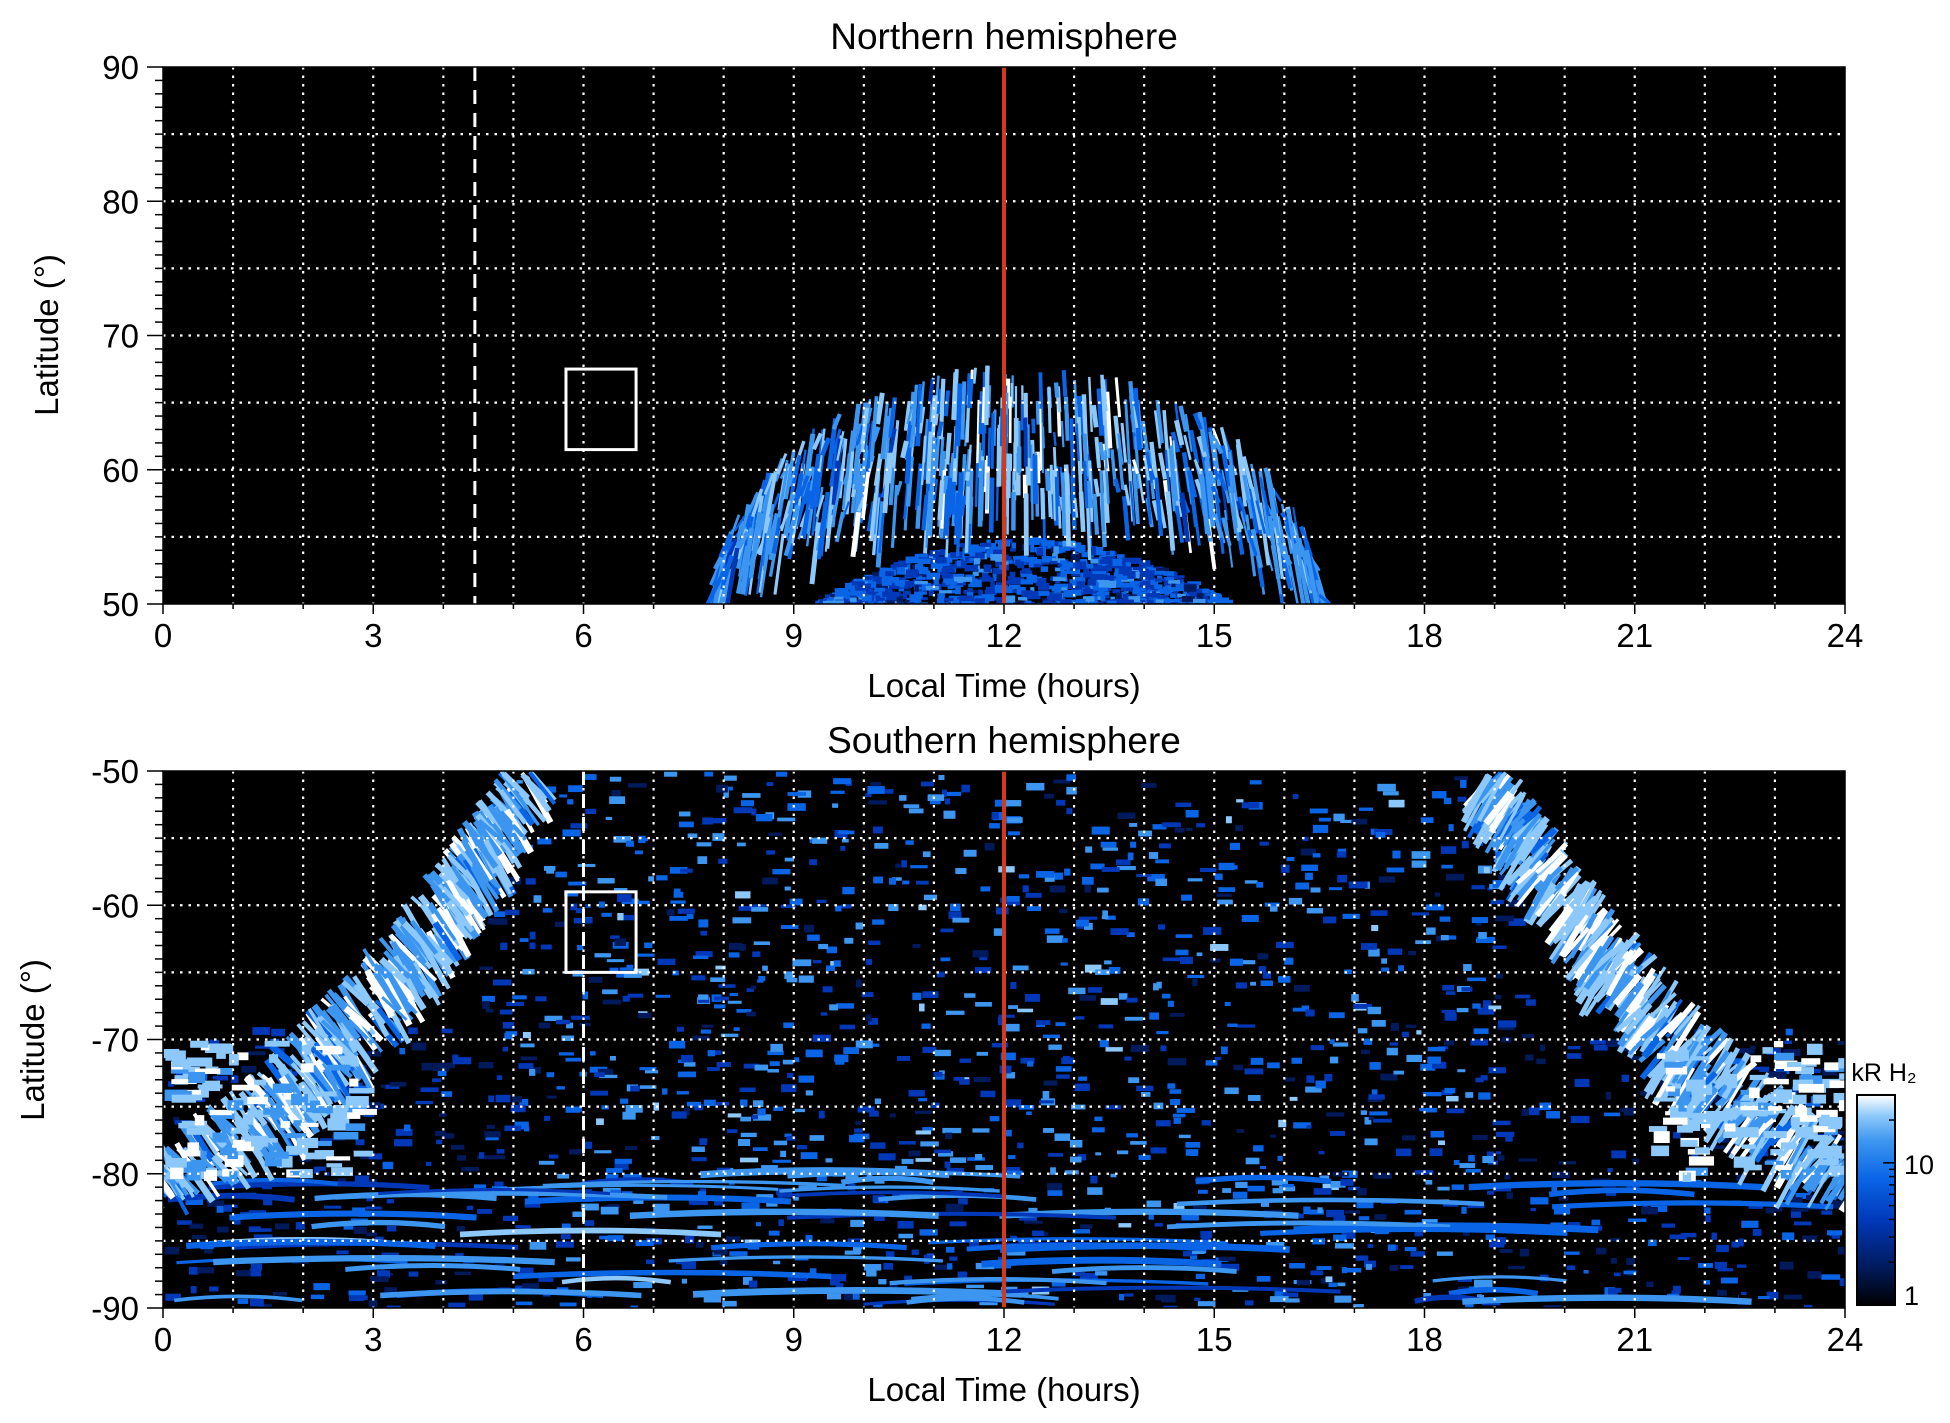  What do you see at coordinates (857, 1292) in the screenshot?
I see `south-heat-arc` at bounding box center [857, 1292].